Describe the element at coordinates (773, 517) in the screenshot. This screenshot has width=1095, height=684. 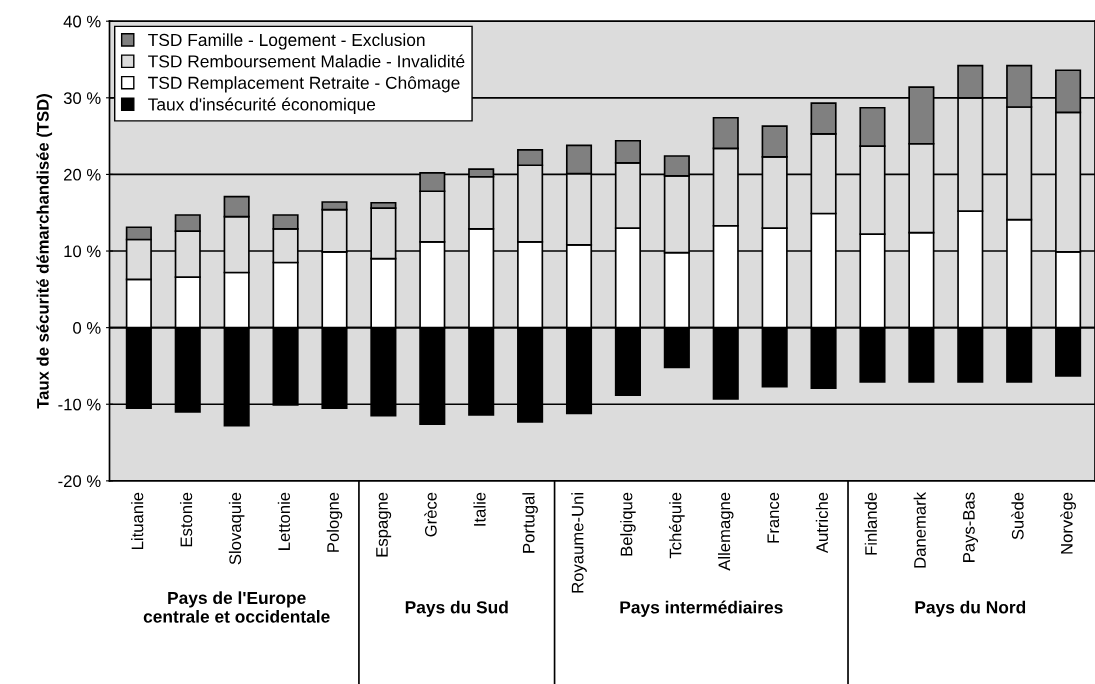
I see `x-tick-label: France` at that location.